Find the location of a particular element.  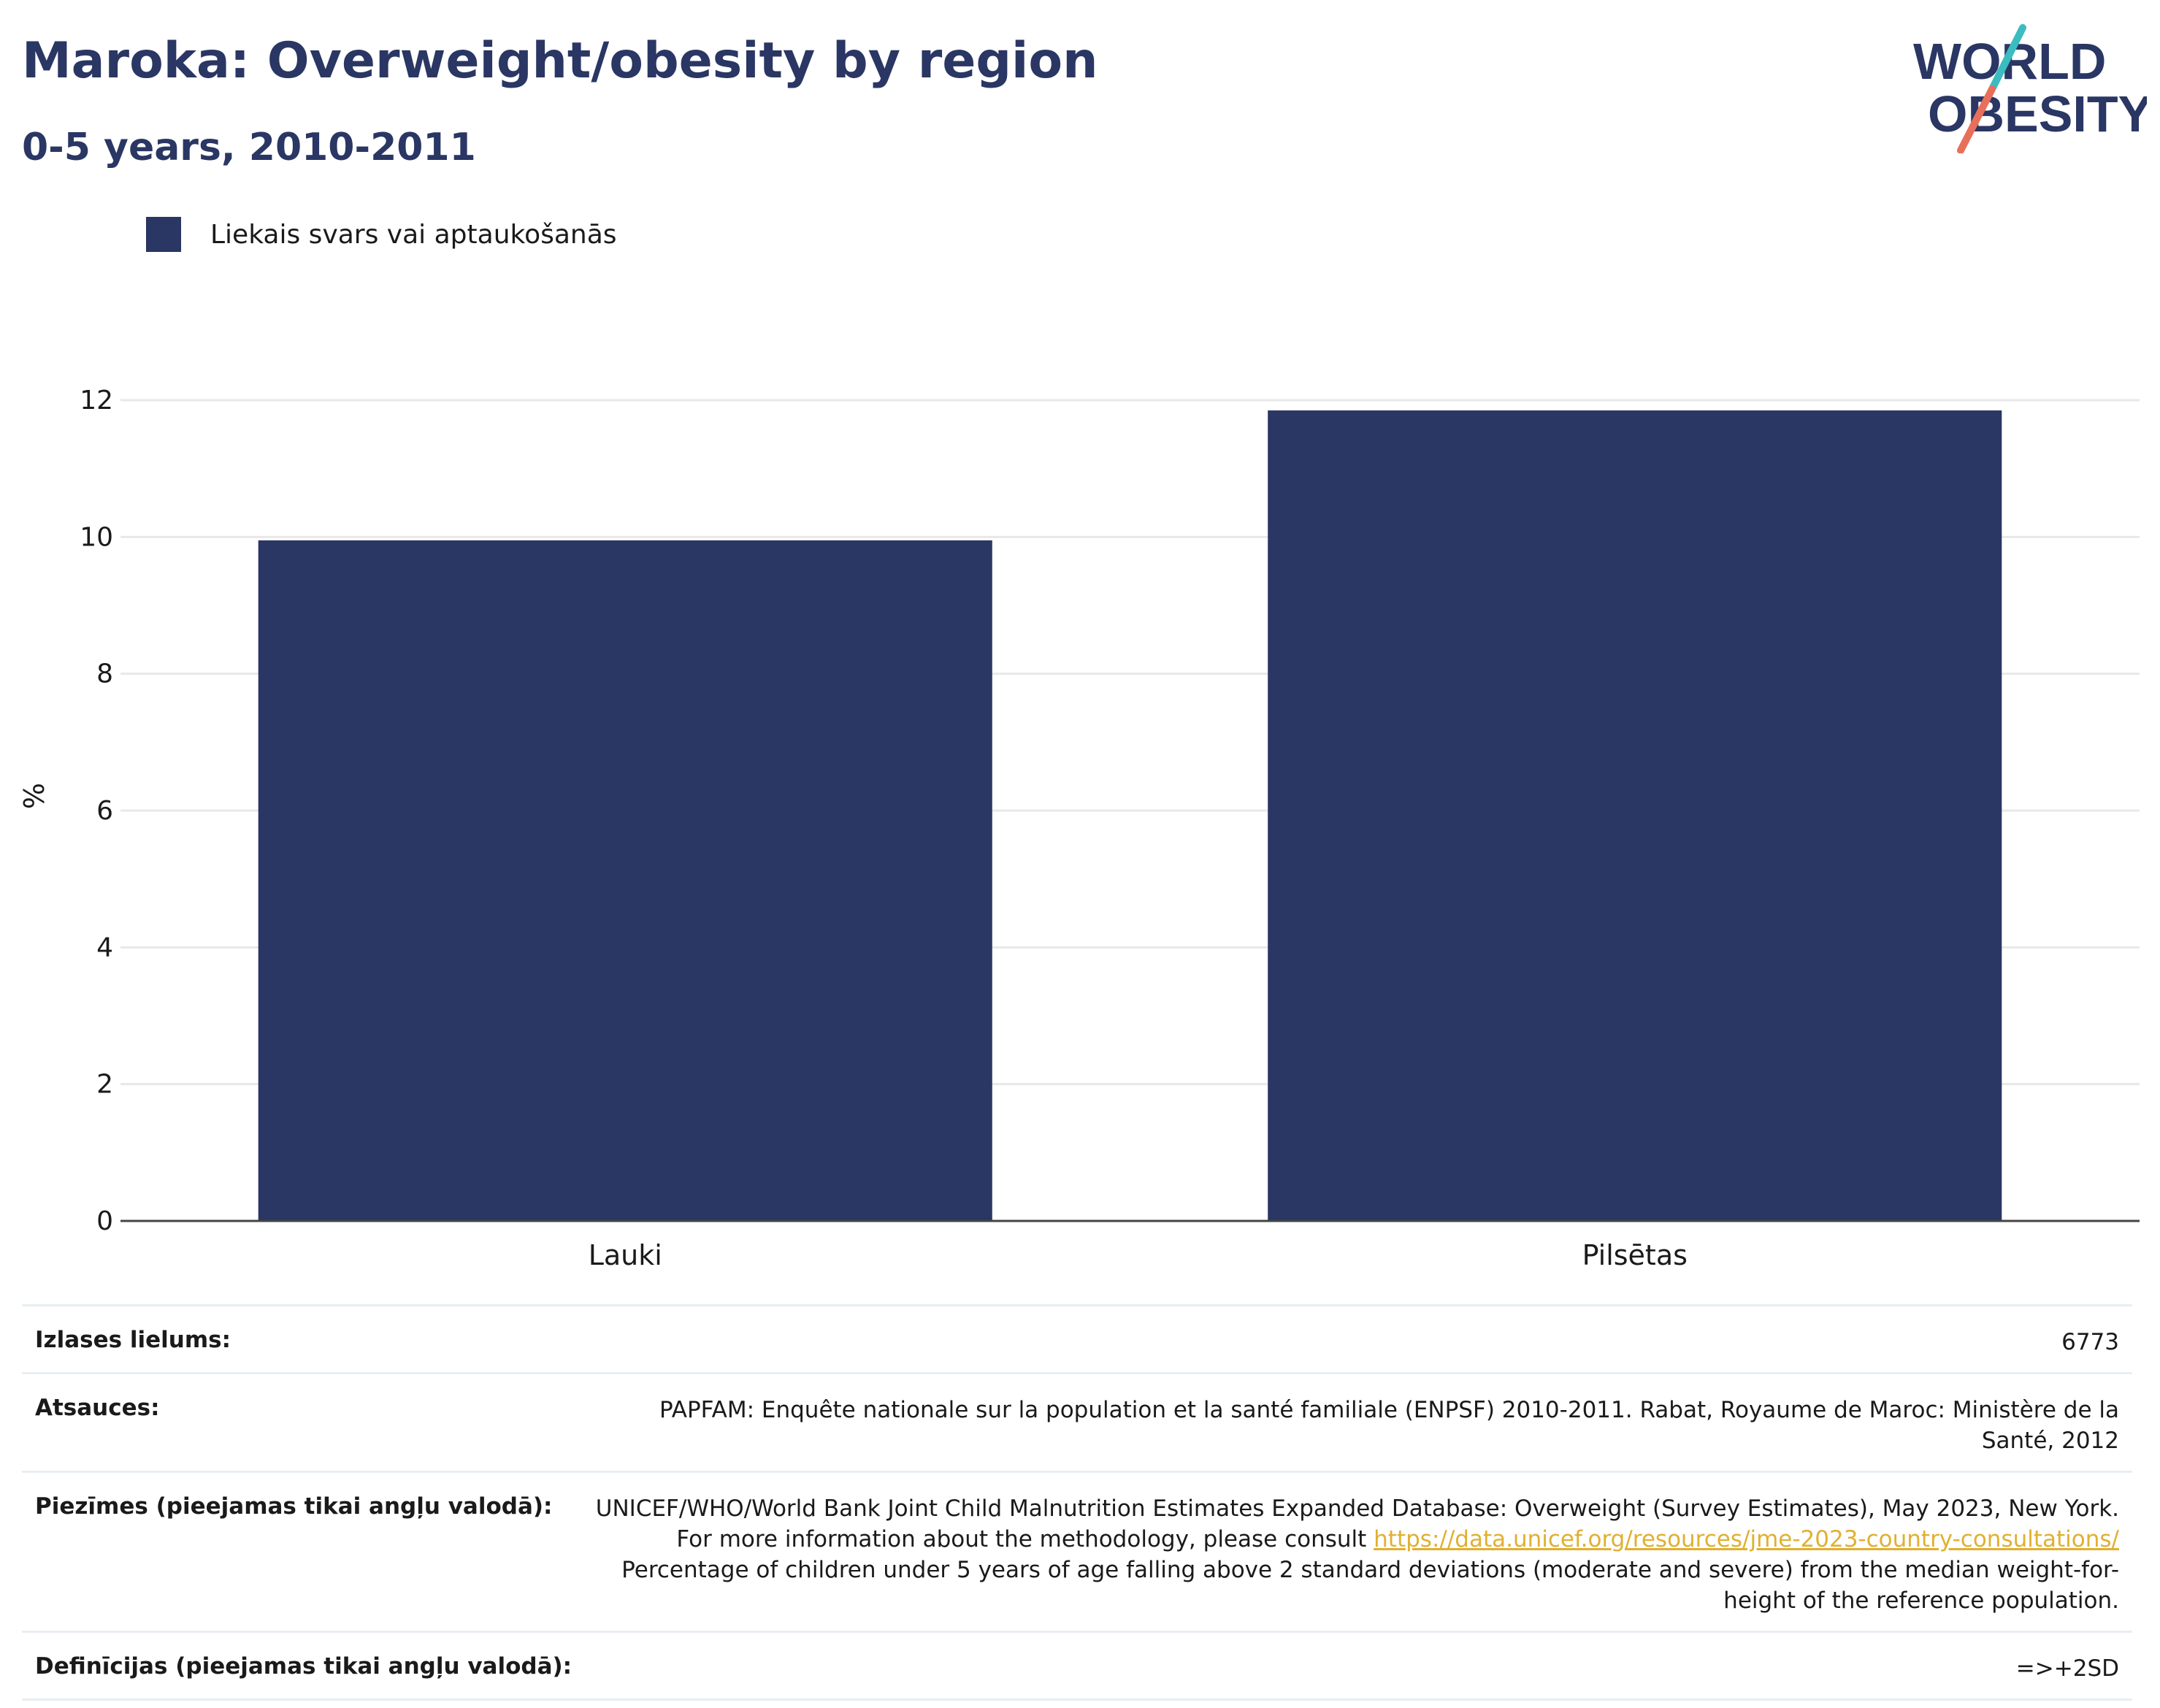

chart-title: Maroka: Overweight/obesity by region is located at coordinates (560, 61).